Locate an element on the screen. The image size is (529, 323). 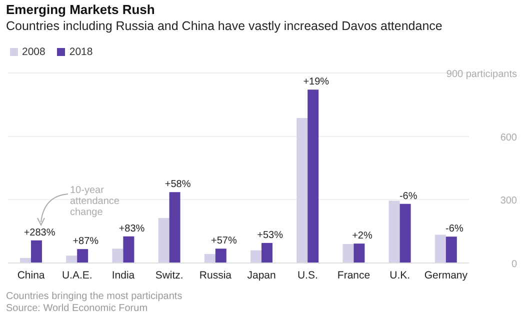
x-tick-label: U.S. is located at coordinates (307, 275).